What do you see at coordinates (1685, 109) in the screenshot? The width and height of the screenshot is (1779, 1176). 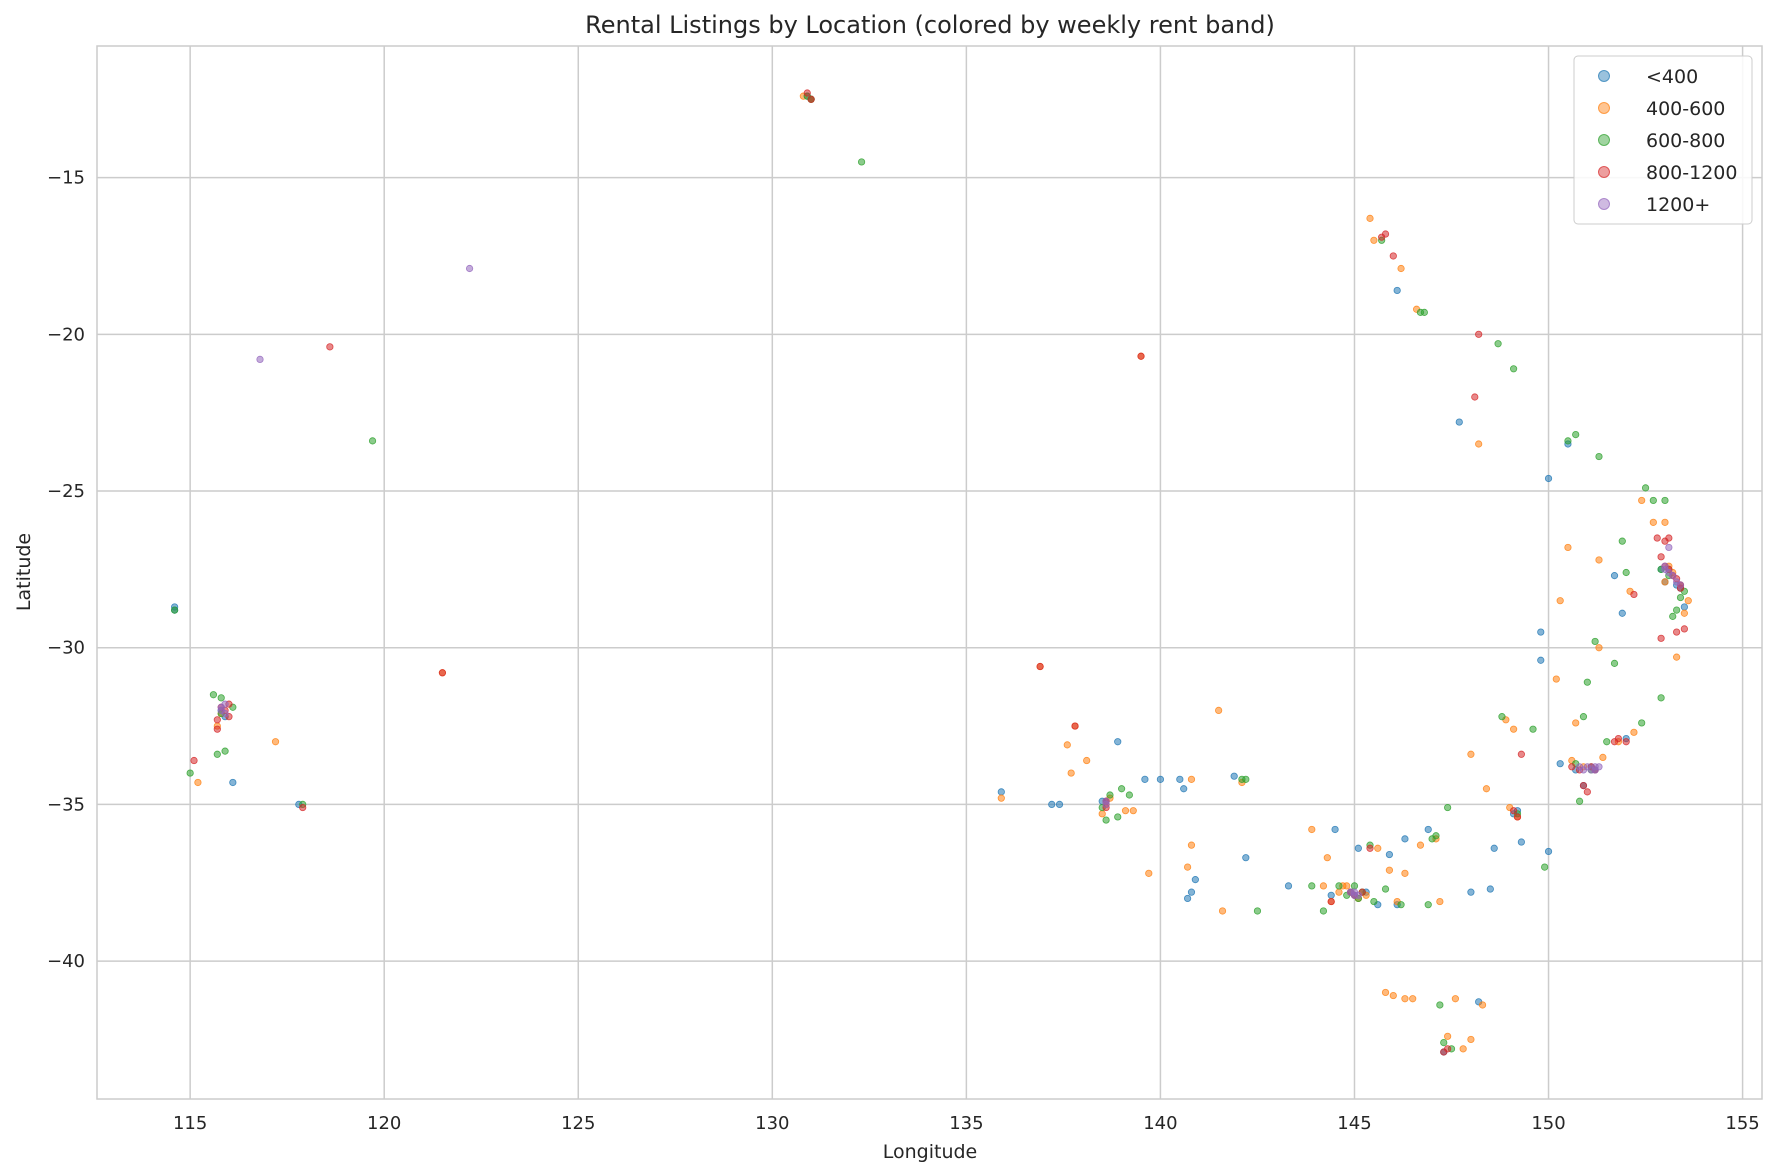 I see `legend-label: 400-600` at bounding box center [1685, 109].